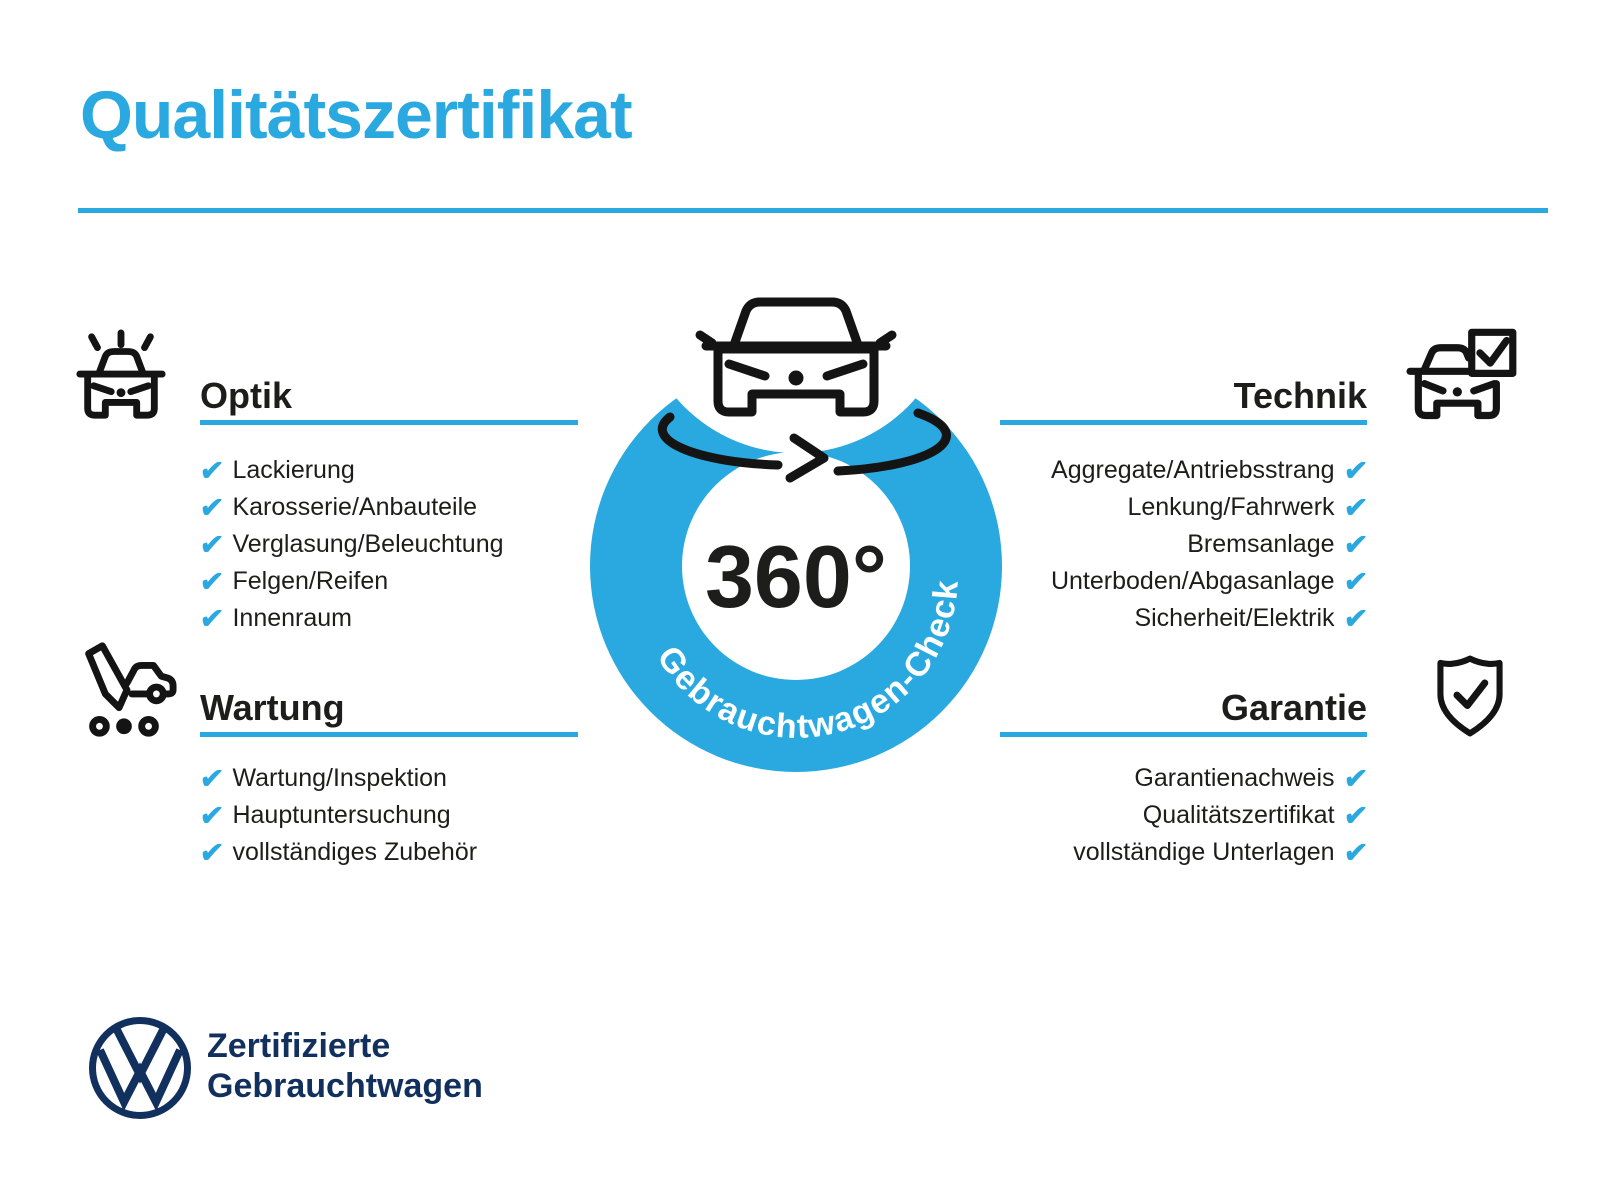 This screenshot has height=1200, width=1600. What do you see at coordinates (355, 852) in the screenshot?
I see `checklist-item-label: vollständiges Zubehör` at bounding box center [355, 852].